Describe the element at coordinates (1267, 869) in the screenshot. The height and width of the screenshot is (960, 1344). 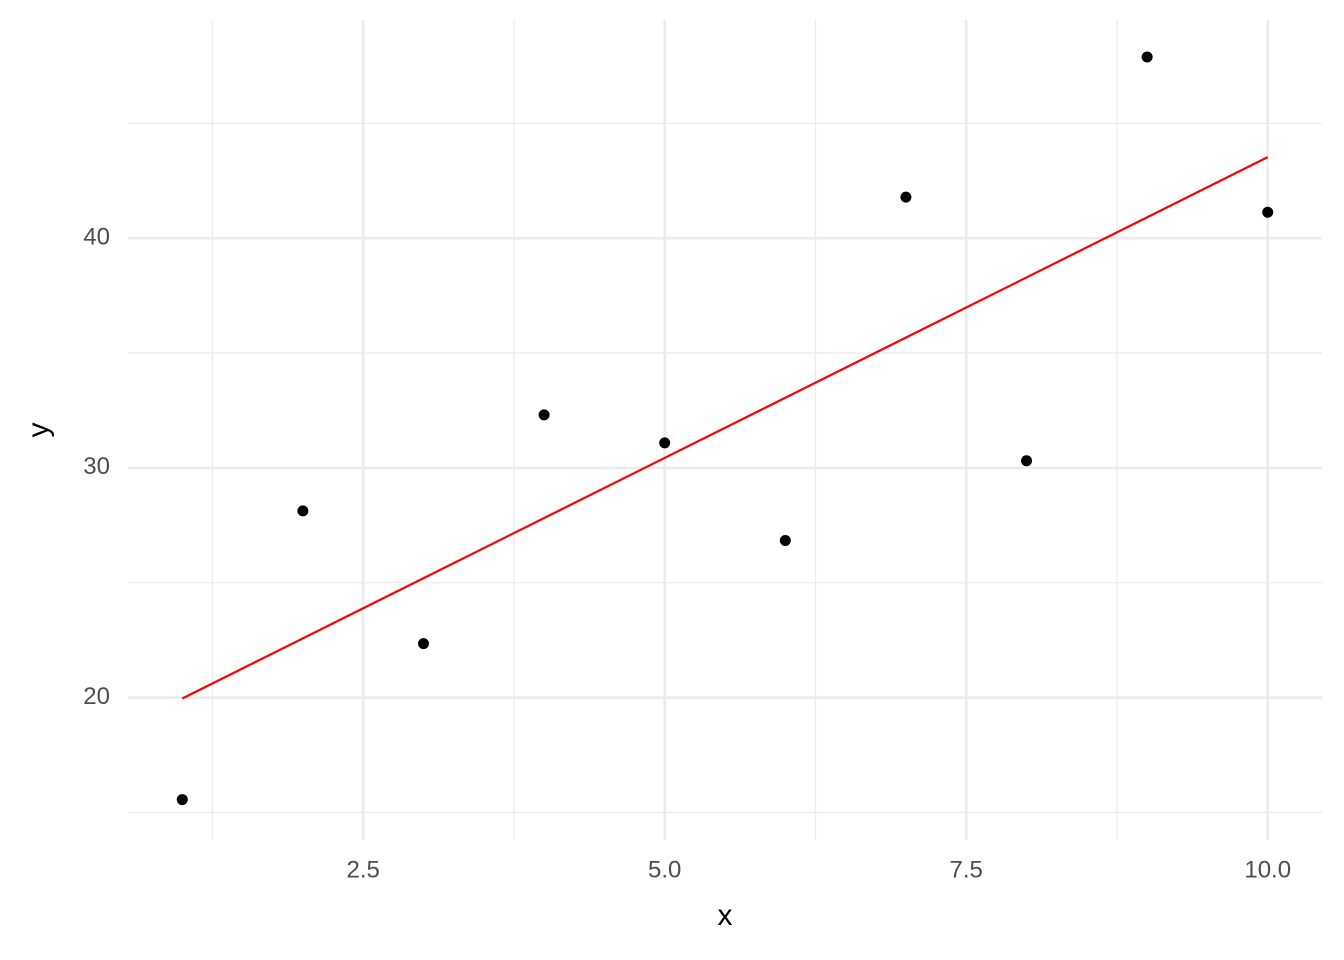
I see `x-tick-label: 10.0` at that location.